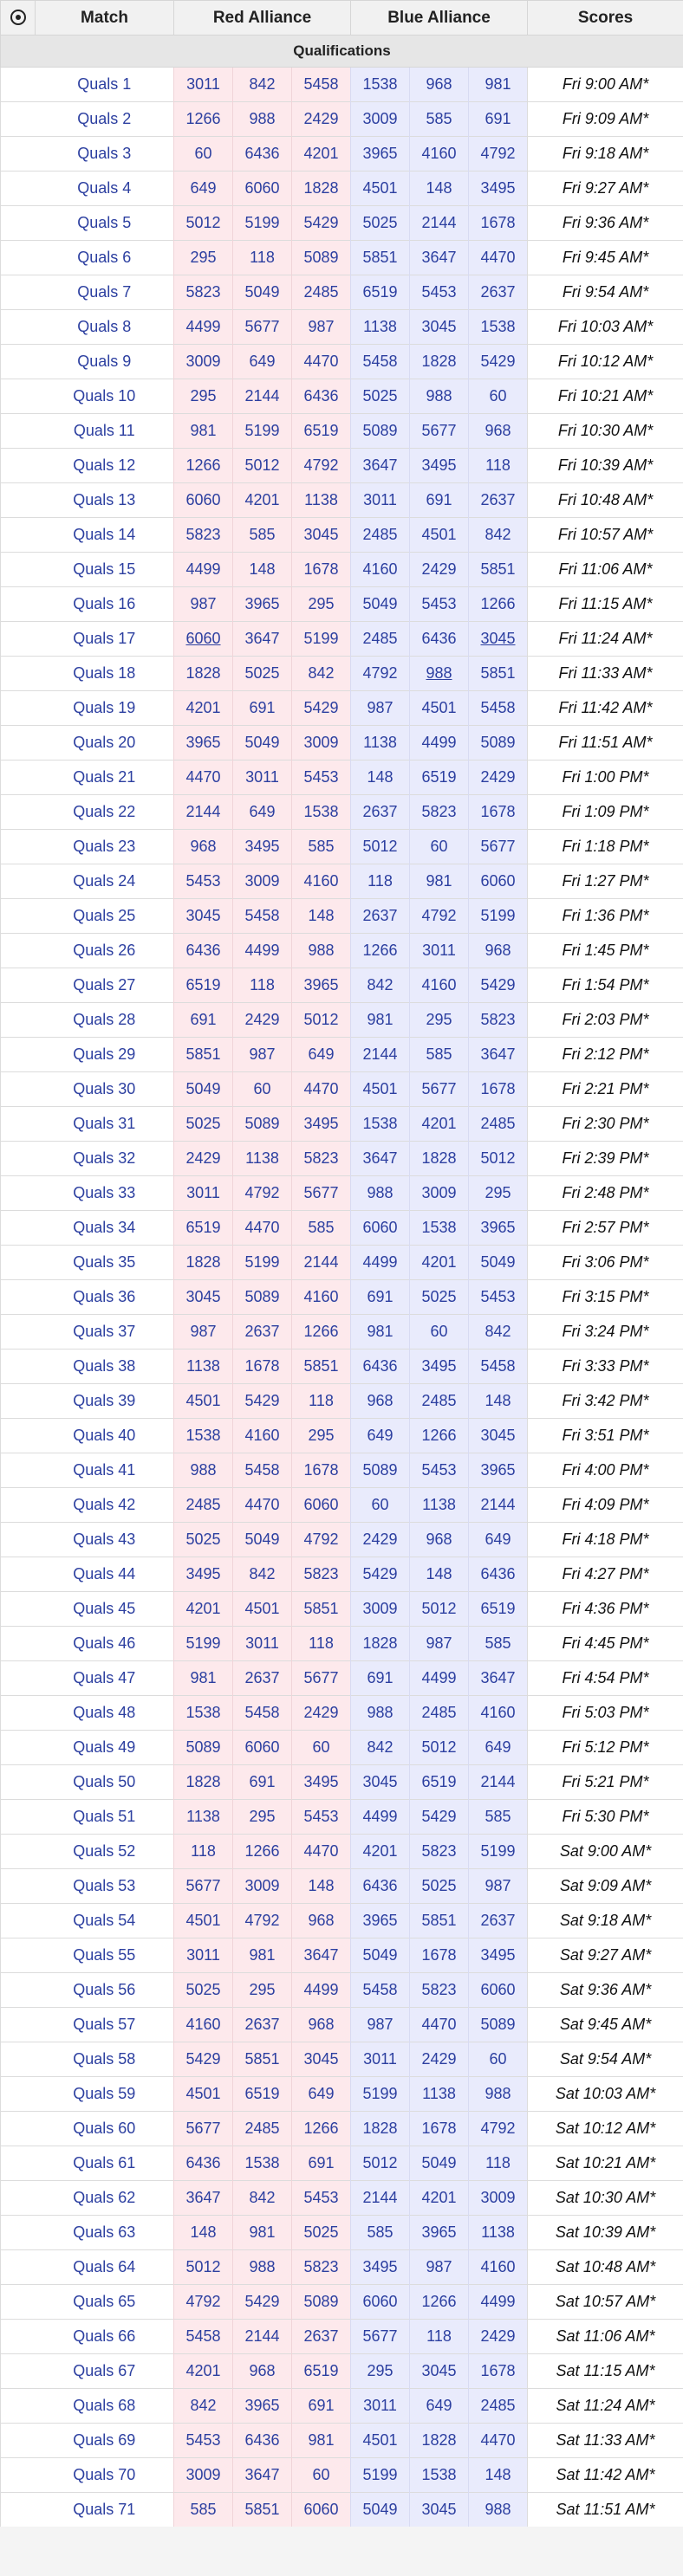 The width and height of the screenshot is (683, 2576). What do you see at coordinates (203, 1678) in the screenshot?
I see `red-team-link: 981` at bounding box center [203, 1678].